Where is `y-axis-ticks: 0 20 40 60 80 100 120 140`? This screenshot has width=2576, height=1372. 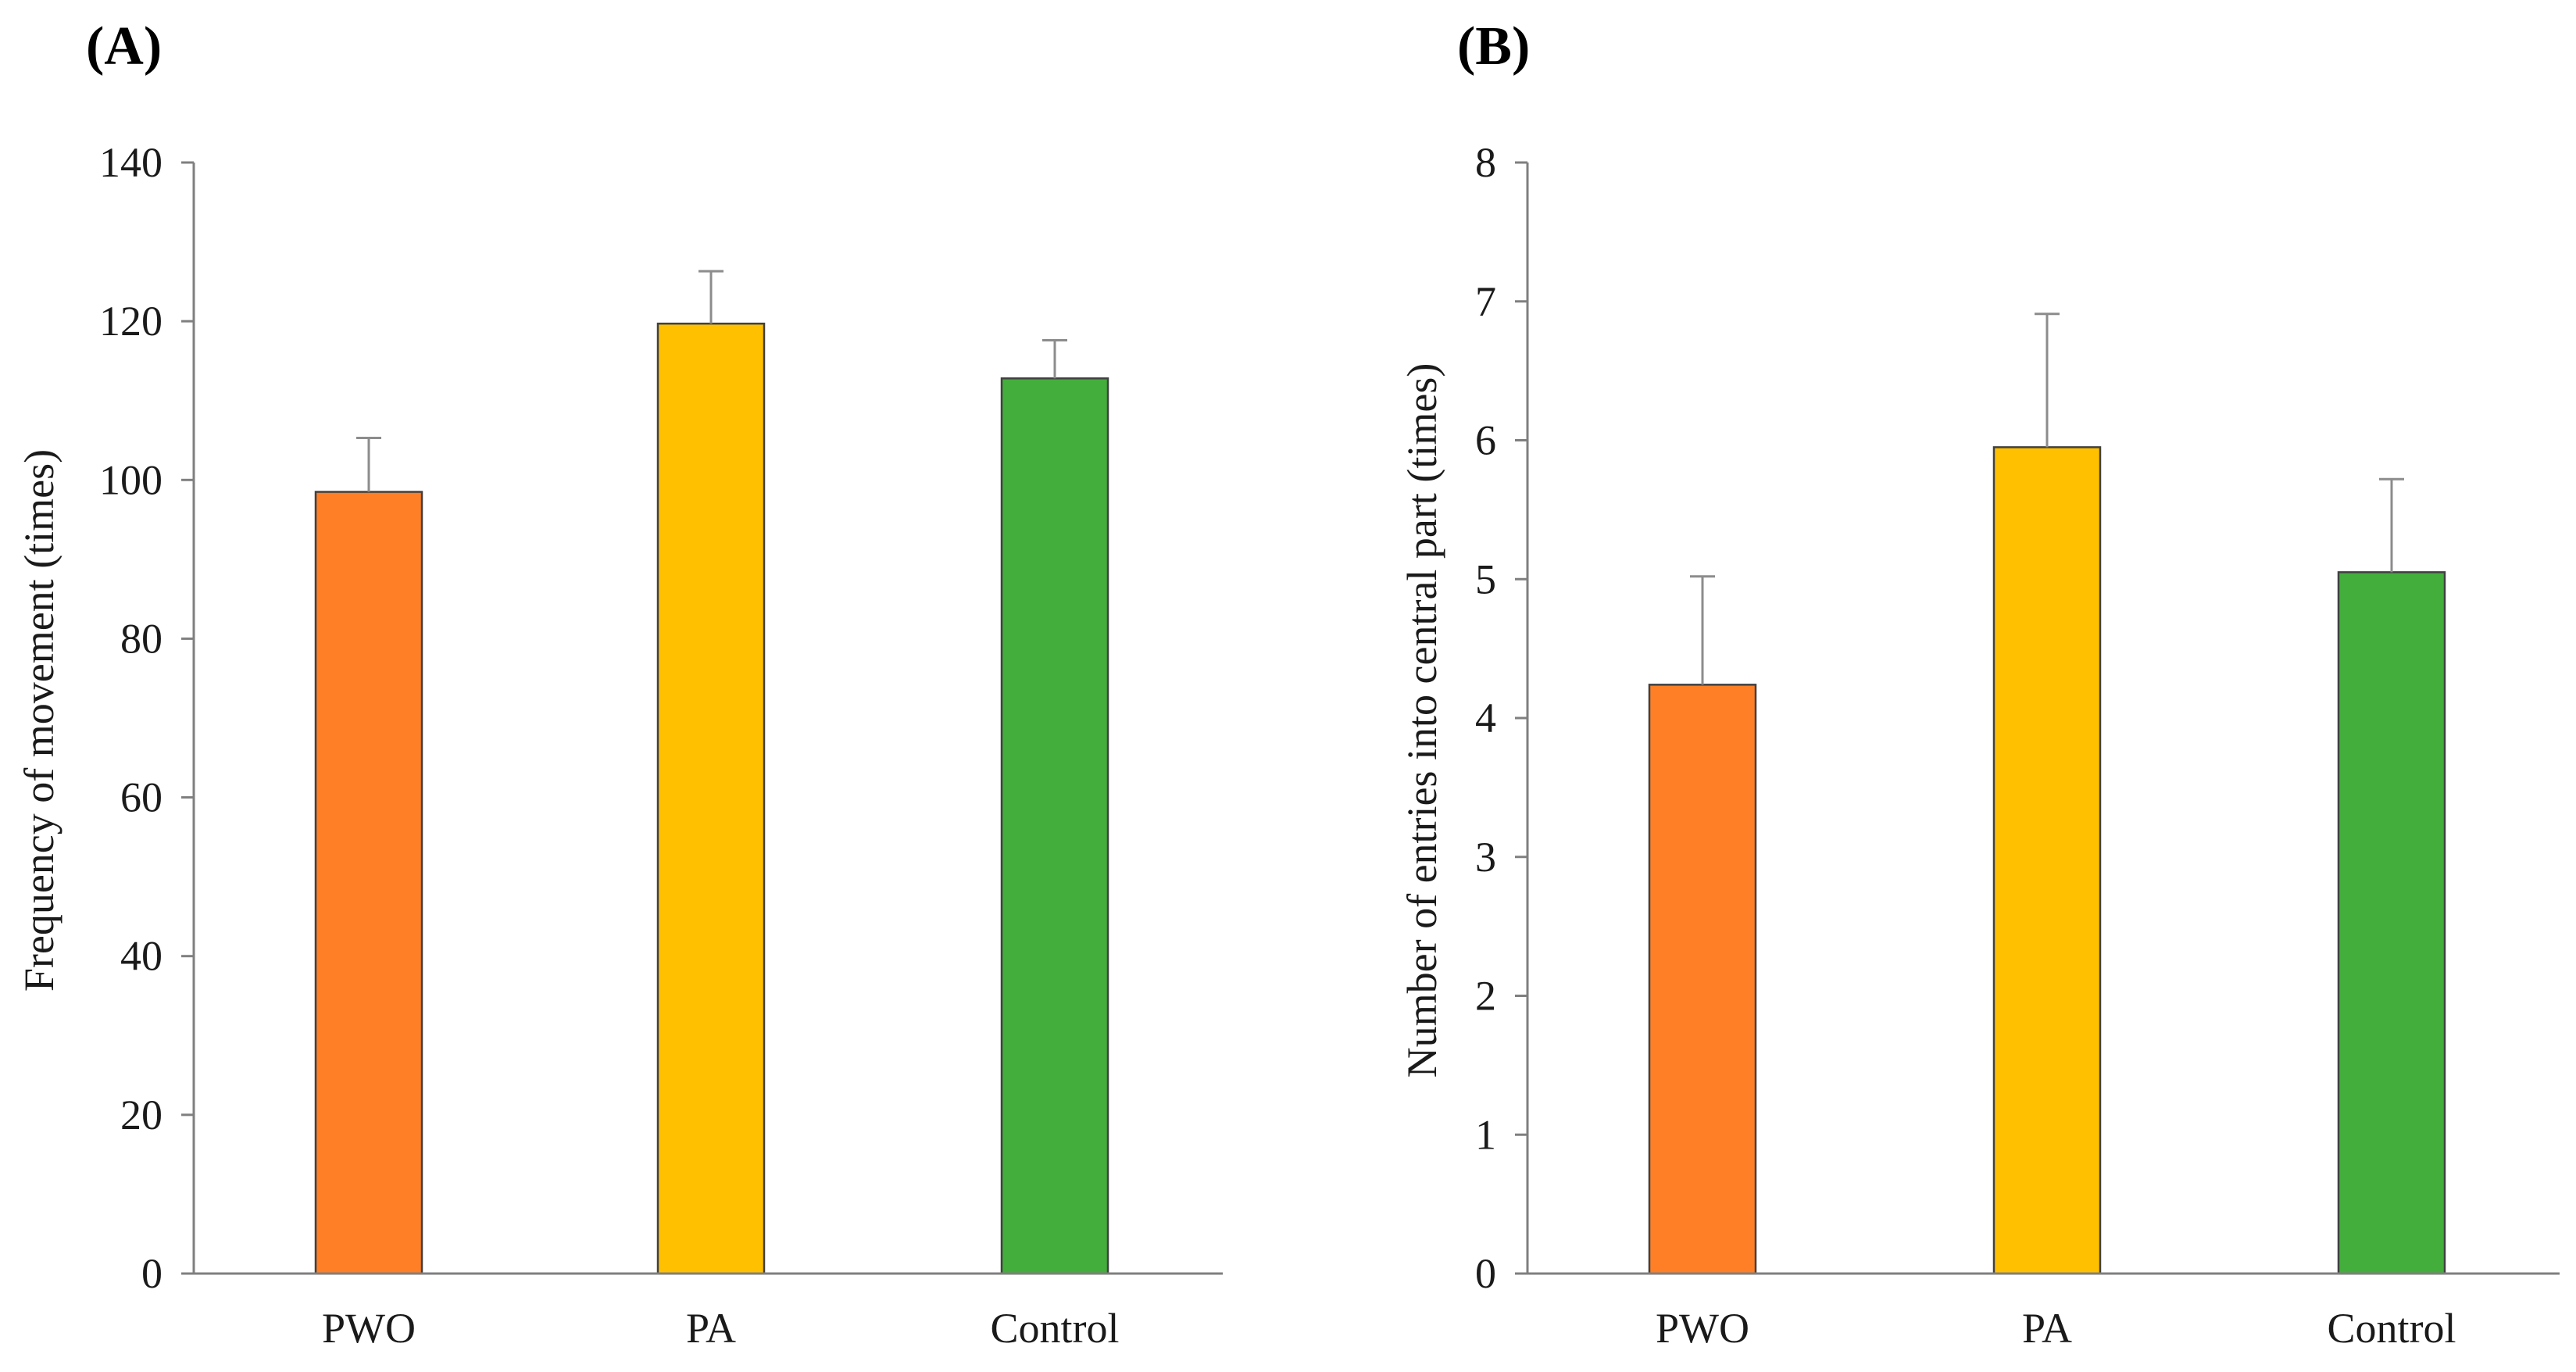
y-axis-ticks: 0 20 40 60 80 100 120 140 is located at coordinates (147, 718).